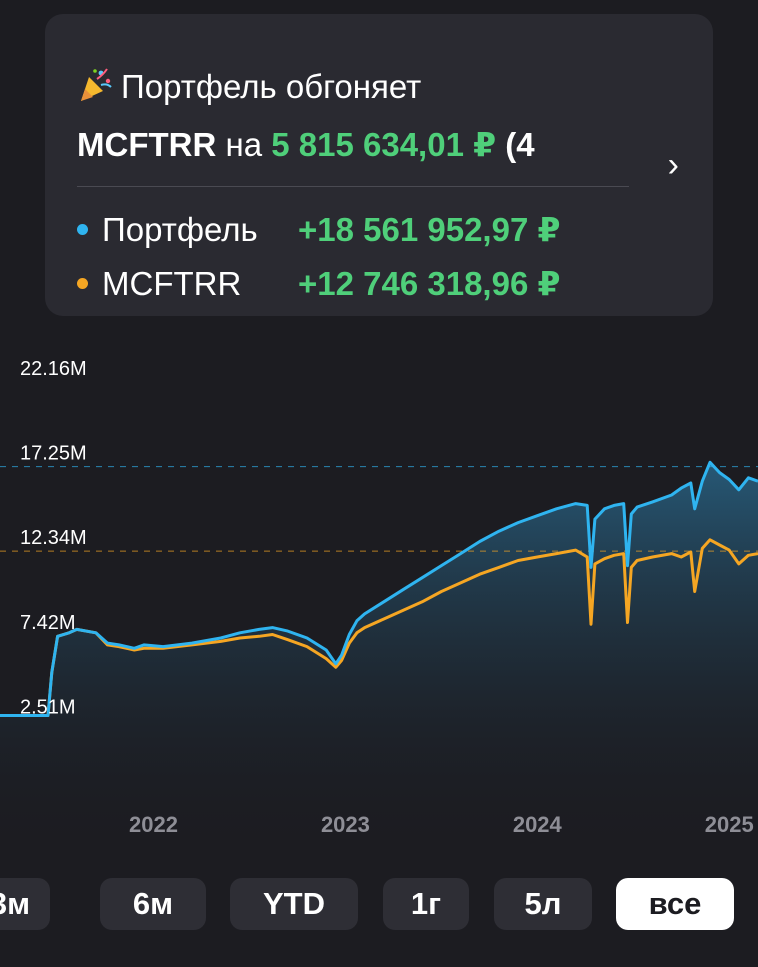 The height and width of the screenshot is (967, 758). I want to click on legend-name: MCFTRR, so click(172, 283).